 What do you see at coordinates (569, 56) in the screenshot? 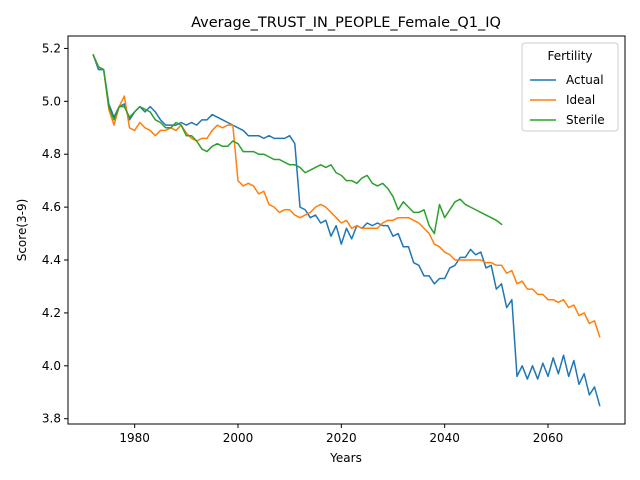
I see `legend-title: Fertility` at bounding box center [569, 56].